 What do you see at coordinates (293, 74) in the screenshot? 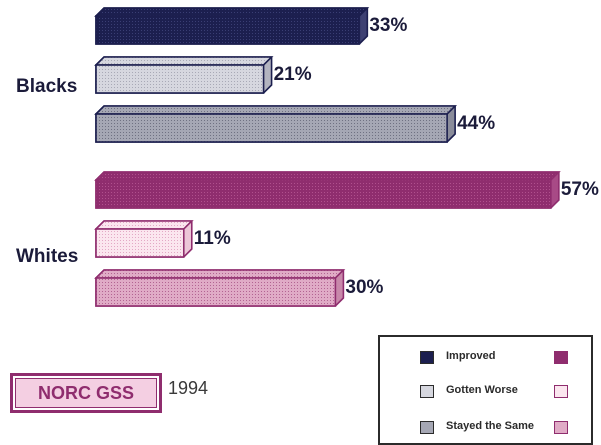
I see `value-label-blacks-gotten-worse: 21%` at bounding box center [293, 74].